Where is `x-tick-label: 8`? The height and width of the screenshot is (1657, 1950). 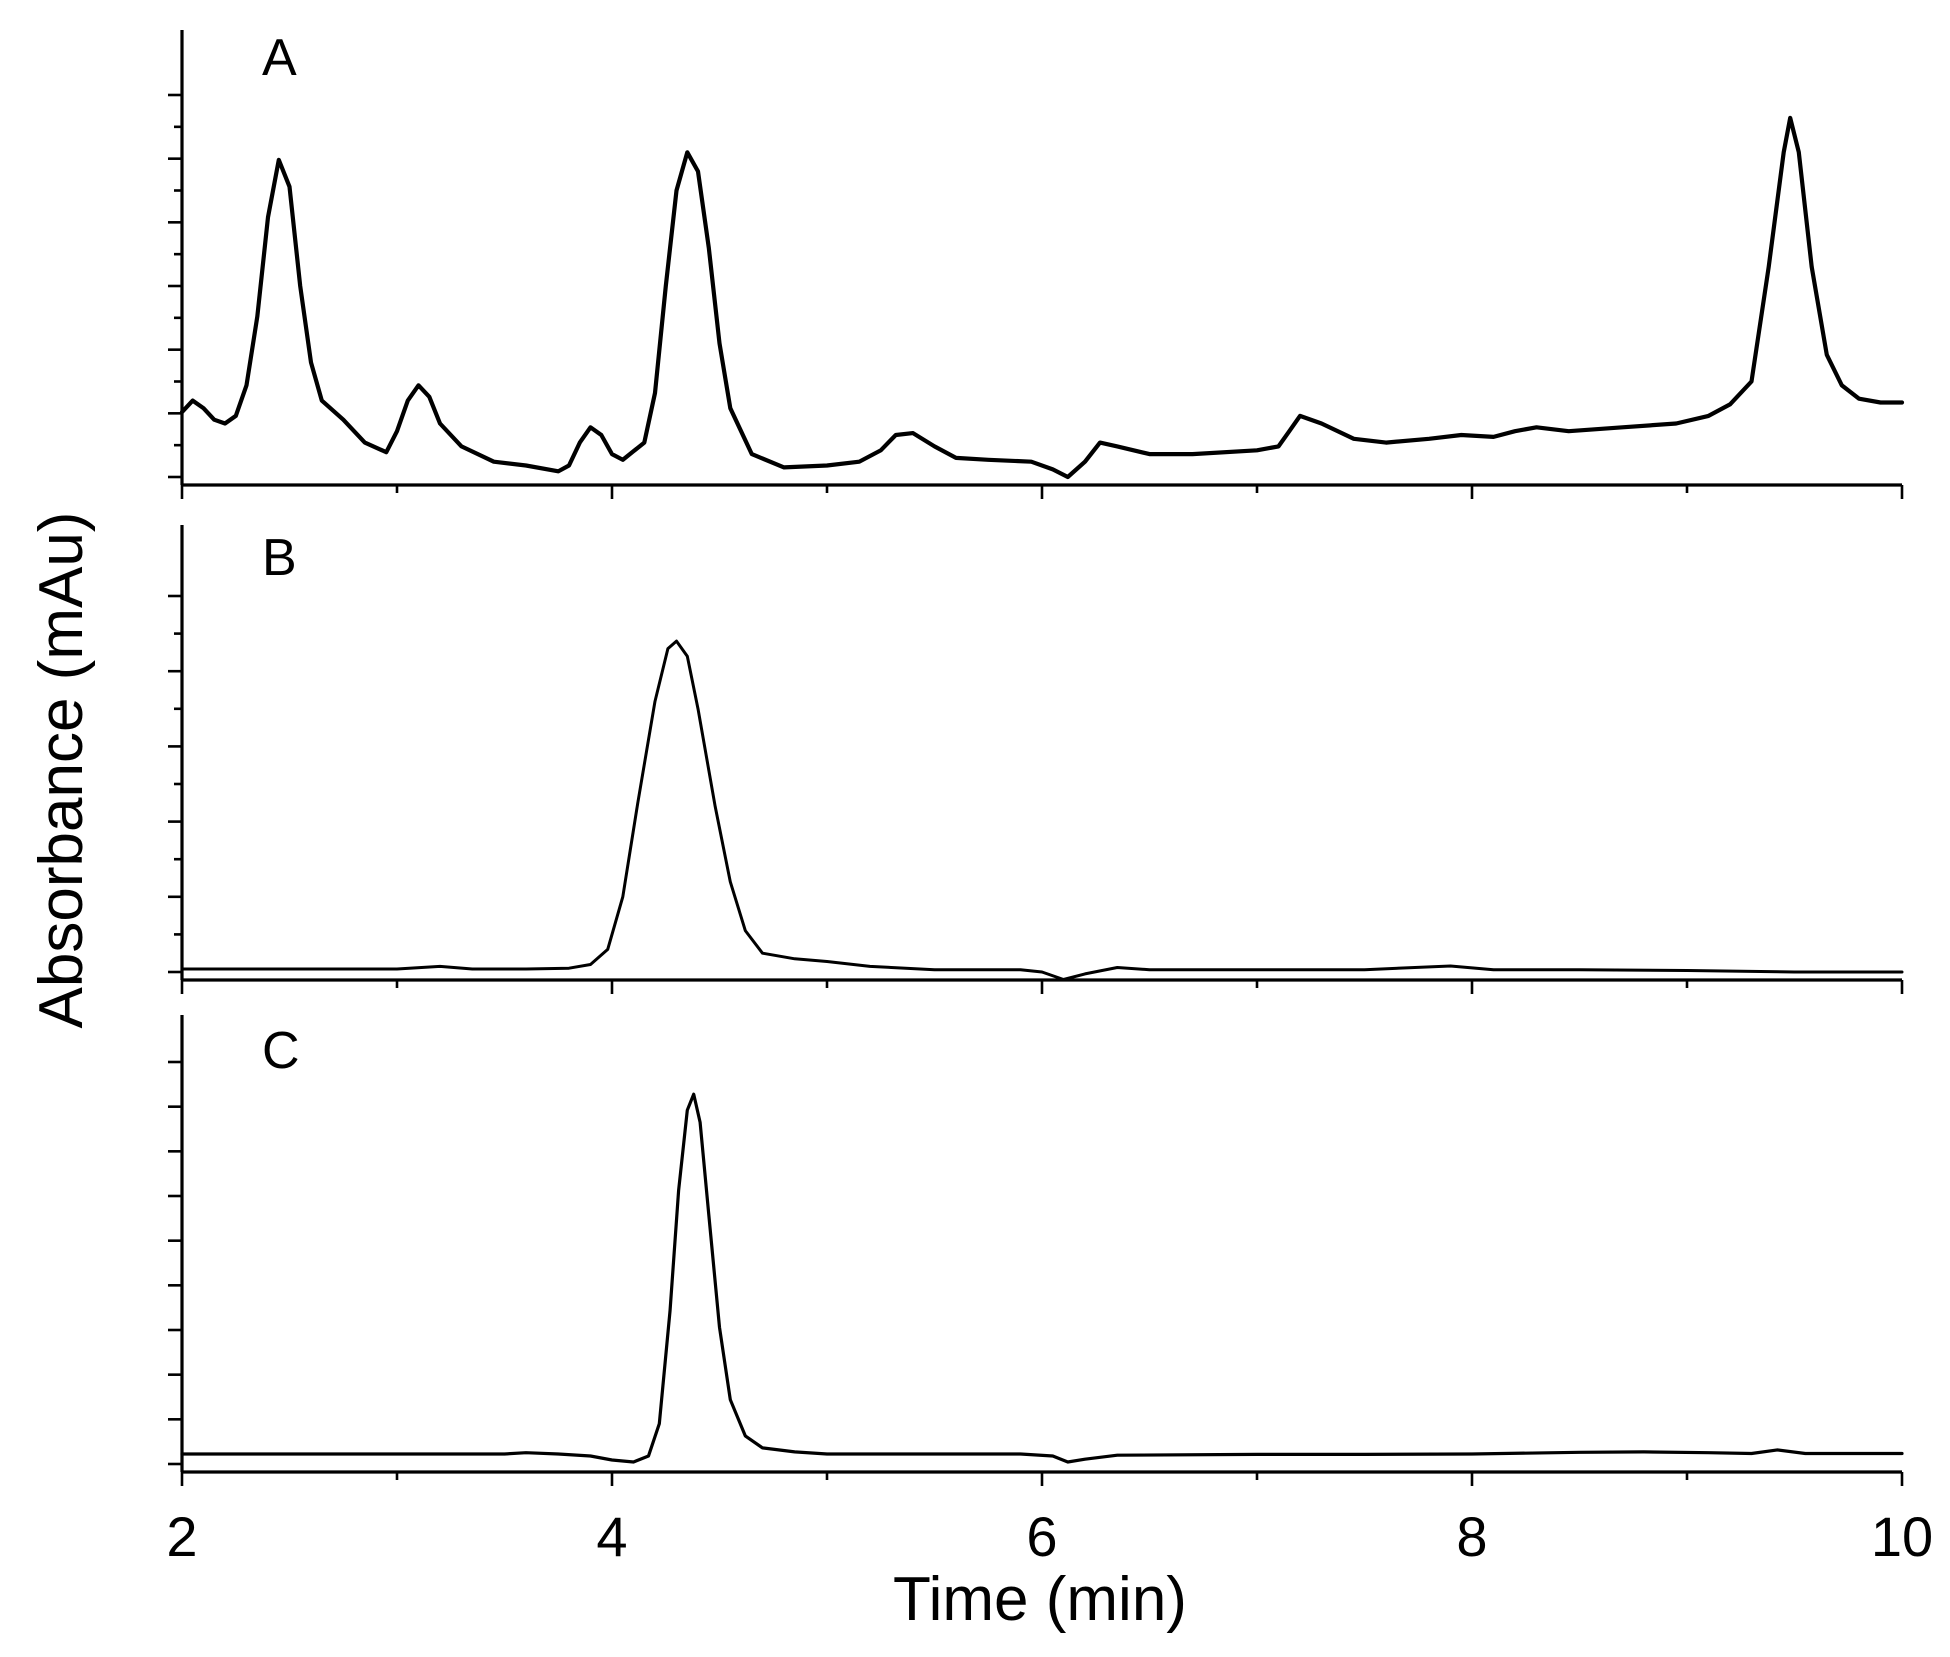 x-tick-label: 8 is located at coordinates (1471, 1536).